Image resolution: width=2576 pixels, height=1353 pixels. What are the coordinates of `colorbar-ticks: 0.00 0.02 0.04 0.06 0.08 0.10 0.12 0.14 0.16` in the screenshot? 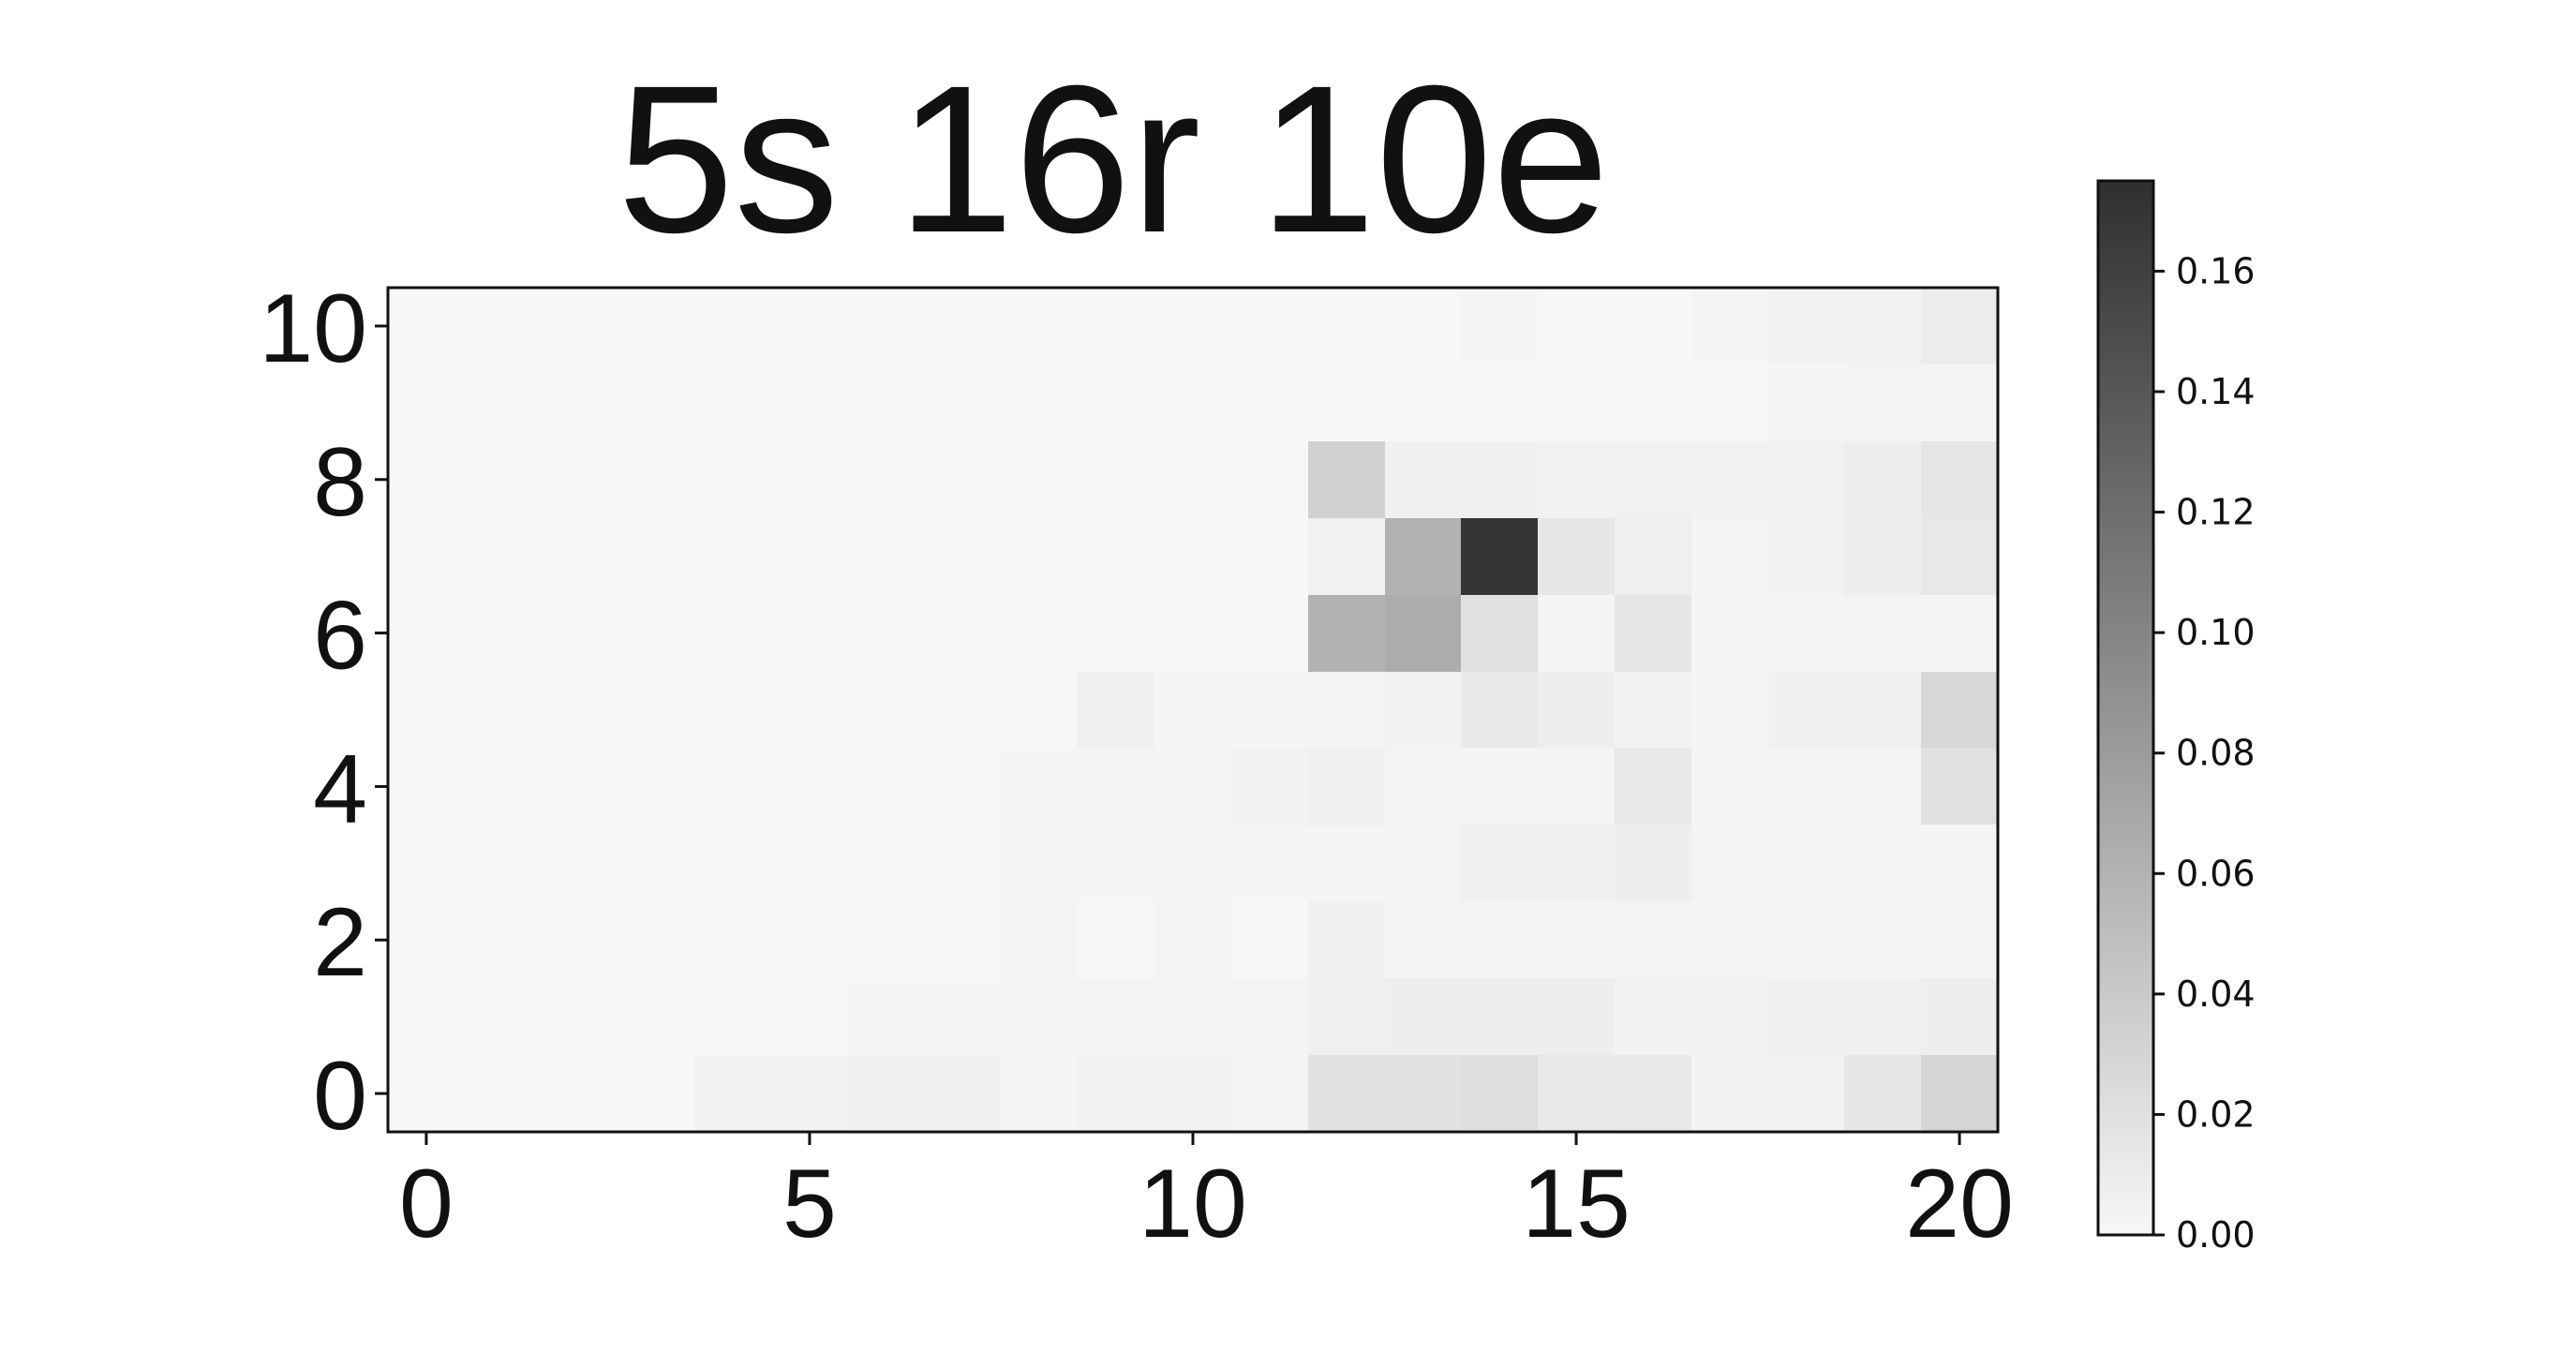 It's located at (2204, 753).